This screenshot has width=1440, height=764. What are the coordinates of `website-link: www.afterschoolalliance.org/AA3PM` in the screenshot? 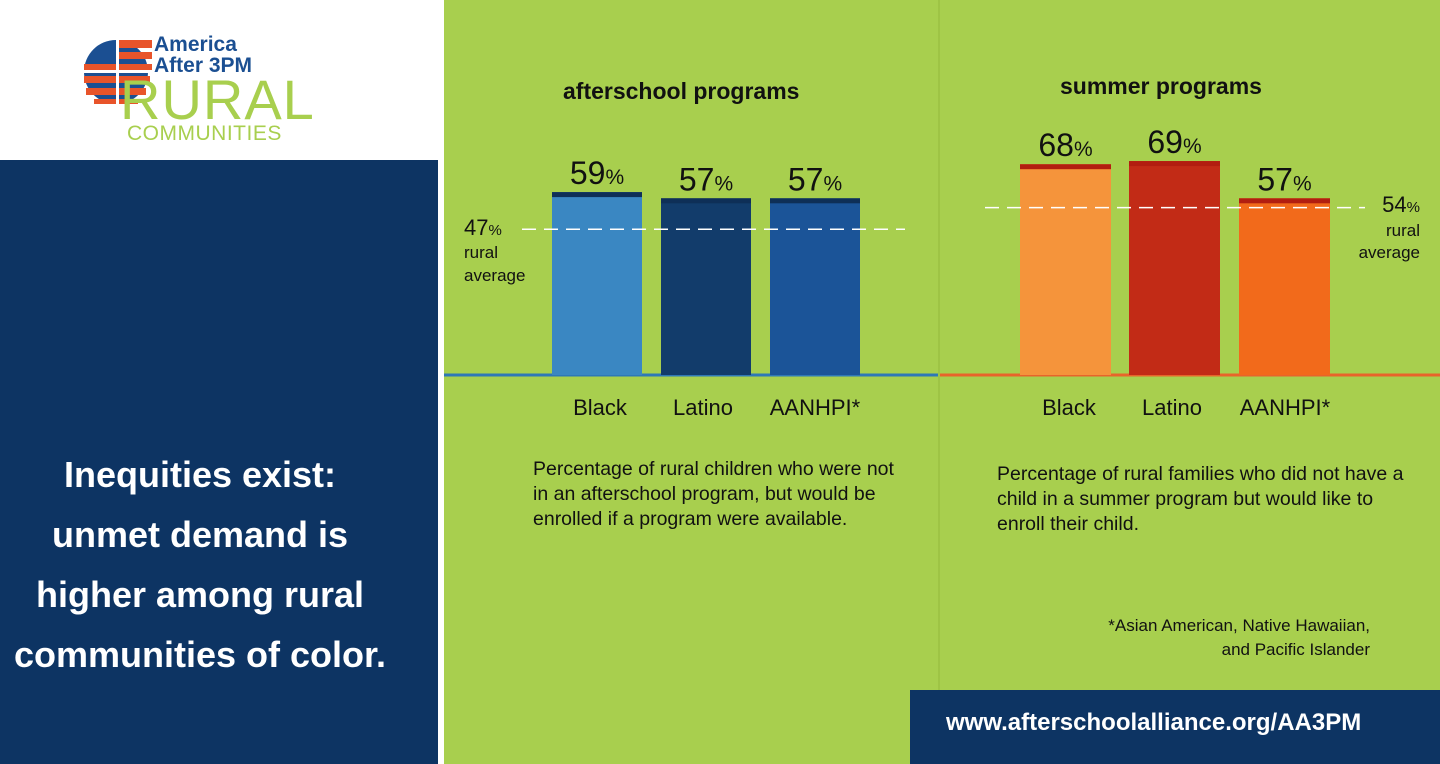 It's located at (1154, 722).